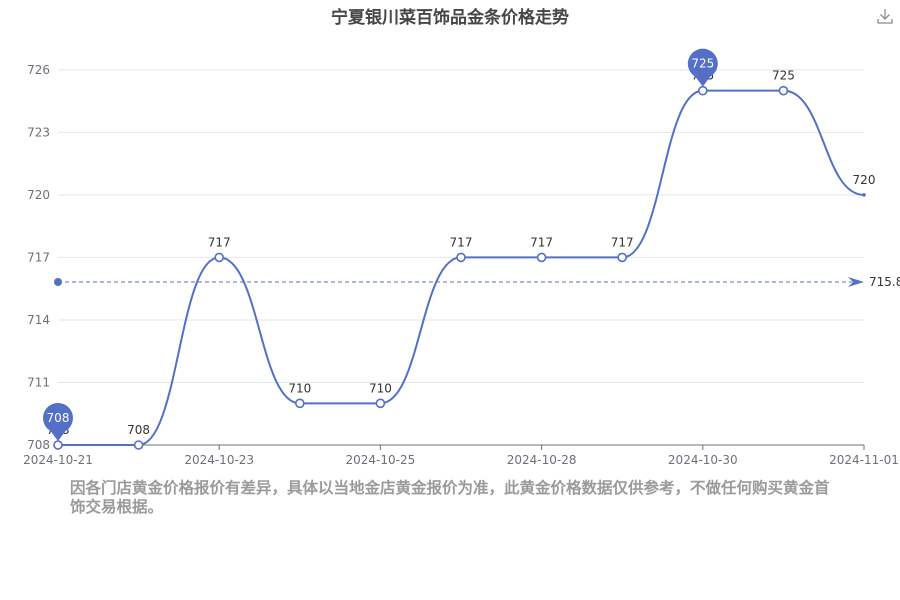  What do you see at coordinates (542, 460) in the screenshot?
I see `x-tick-label: 2024-10-28` at bounding box center [542, 460].